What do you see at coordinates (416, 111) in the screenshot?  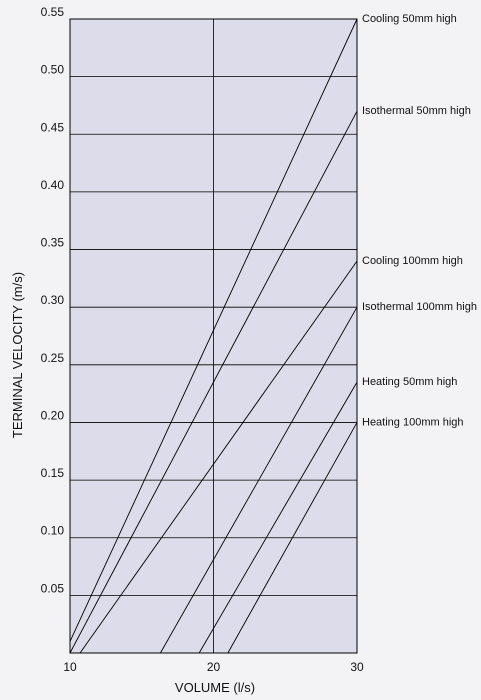 I see `series-label: Isothermal 50mm high` at bounding box center [416, 111].